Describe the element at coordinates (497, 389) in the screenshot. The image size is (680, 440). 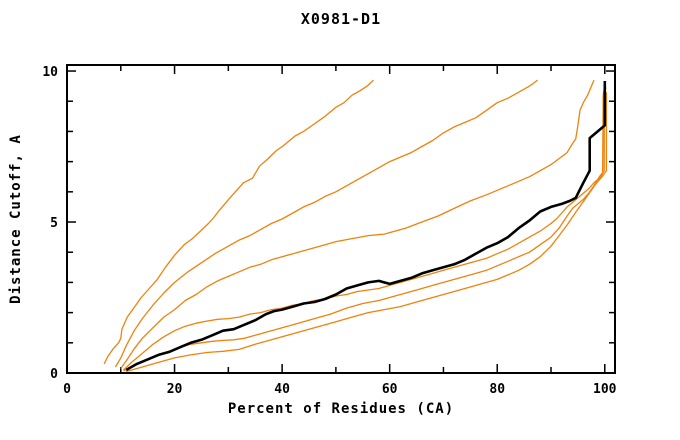
I see `x-tick-label: 80` at that location.